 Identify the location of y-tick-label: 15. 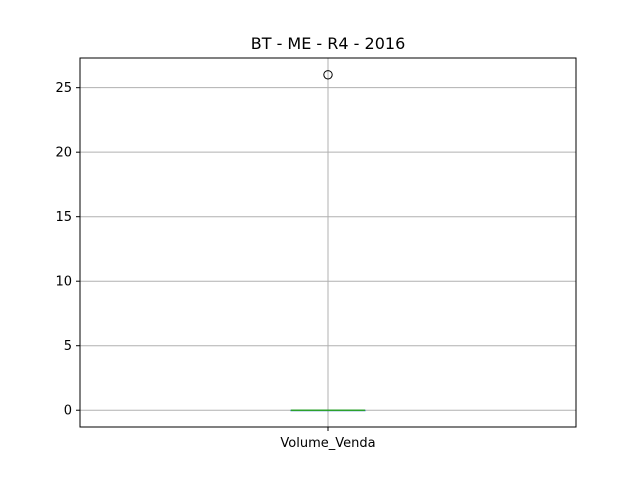
(63, 217).